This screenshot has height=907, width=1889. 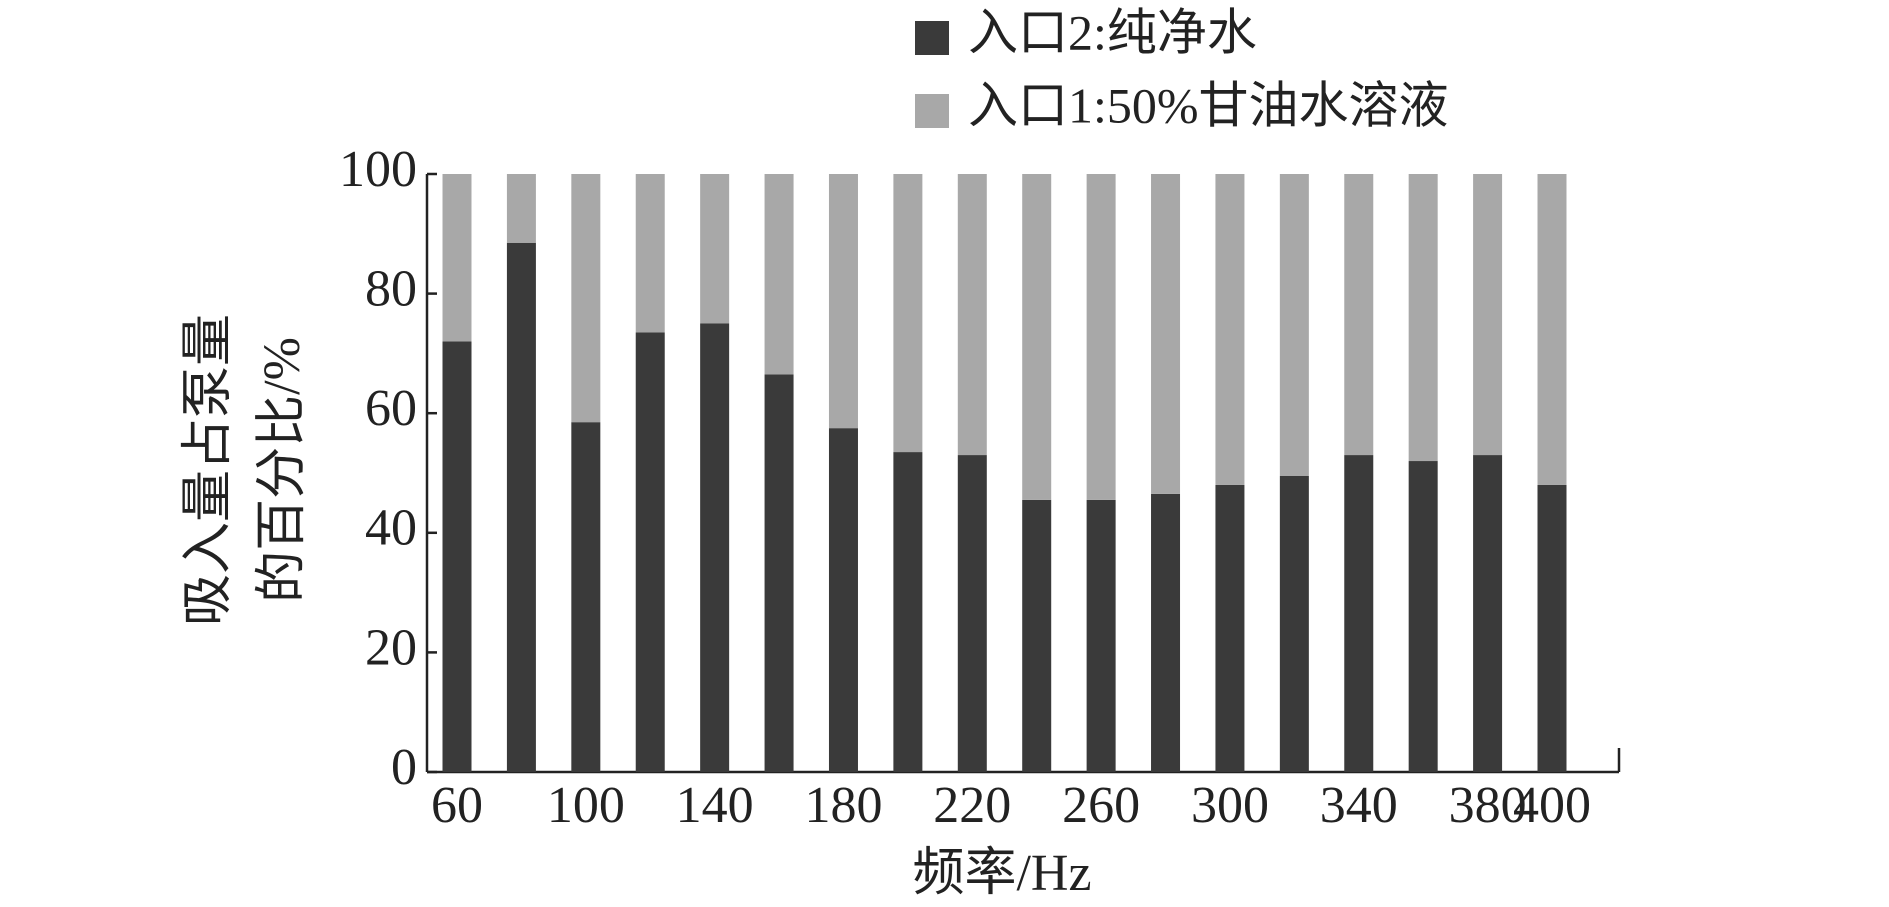 What do you see at coordinates (843, 805) in the screenshot?
I see `x-tick-label: 180` at bounding box center [843, 805].